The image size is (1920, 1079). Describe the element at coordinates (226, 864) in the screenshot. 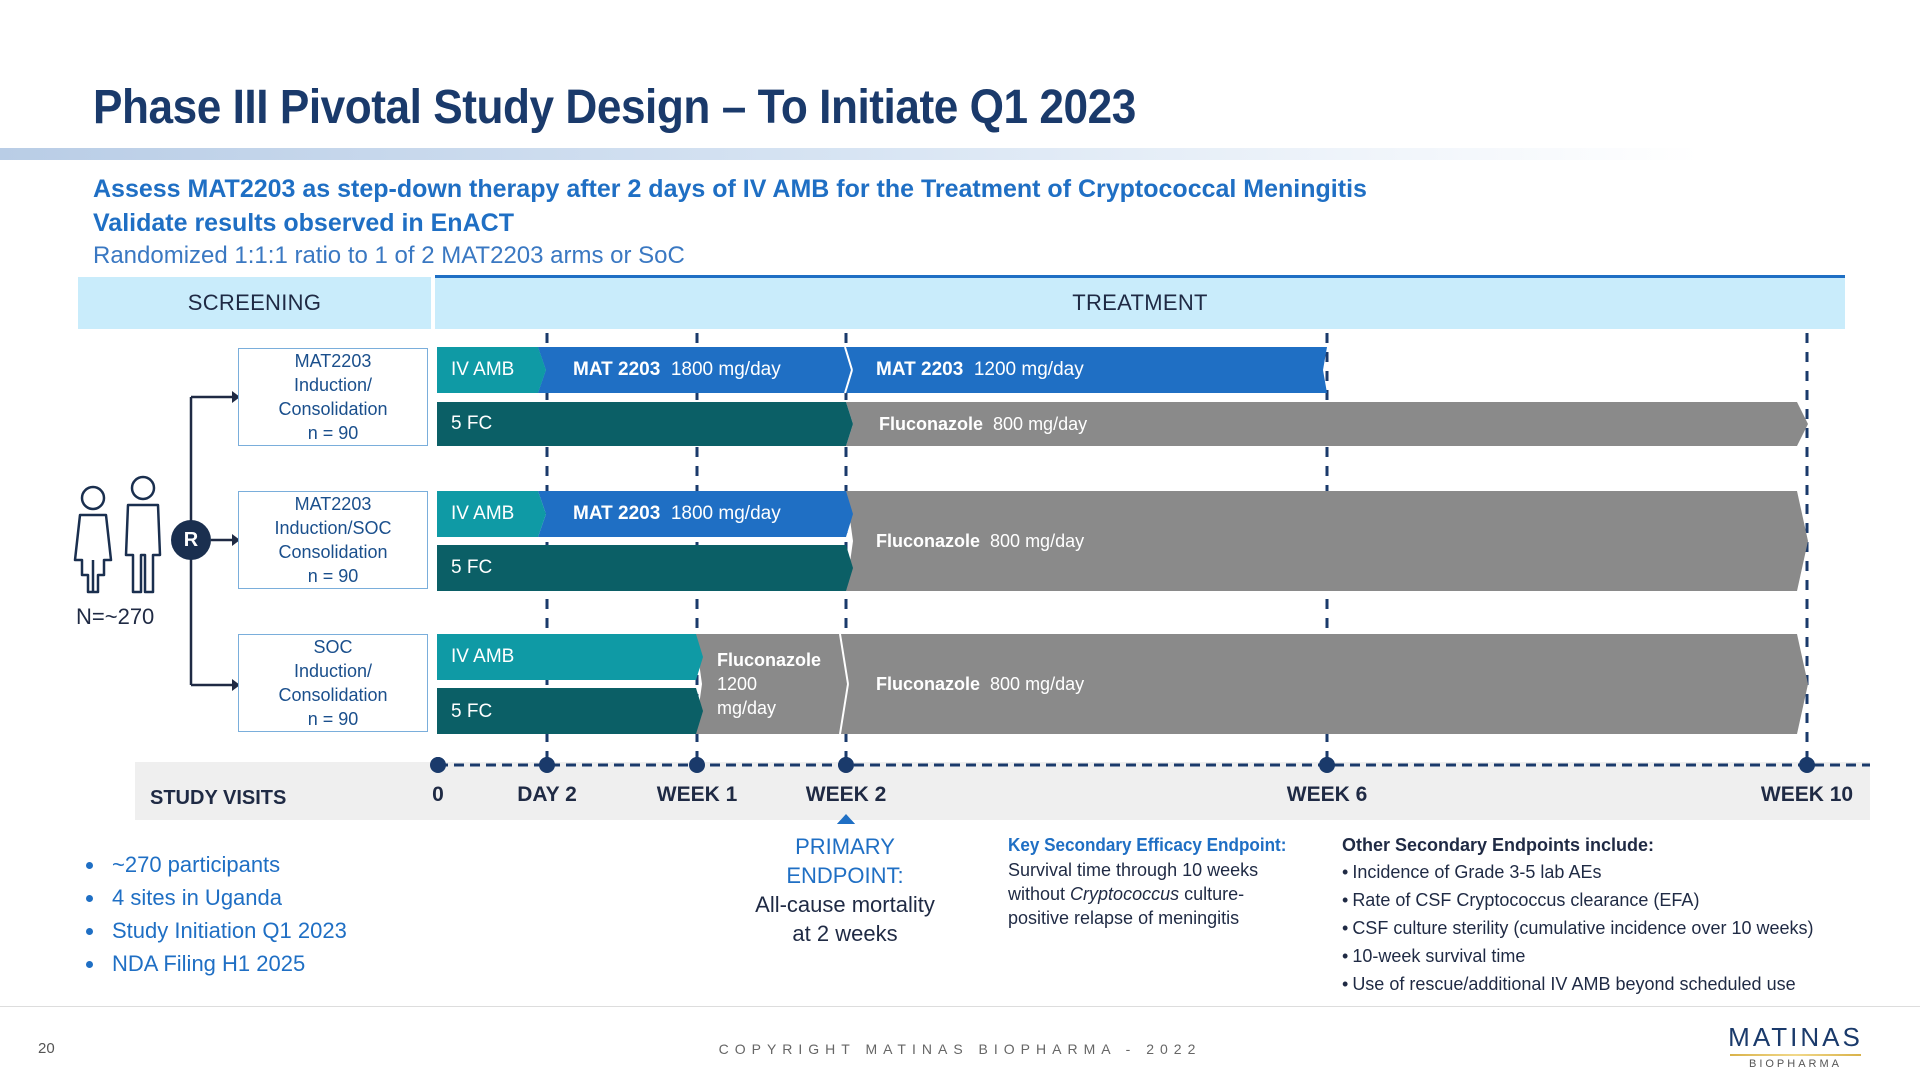

I see `bullet-item: ~270 participants` at that location.